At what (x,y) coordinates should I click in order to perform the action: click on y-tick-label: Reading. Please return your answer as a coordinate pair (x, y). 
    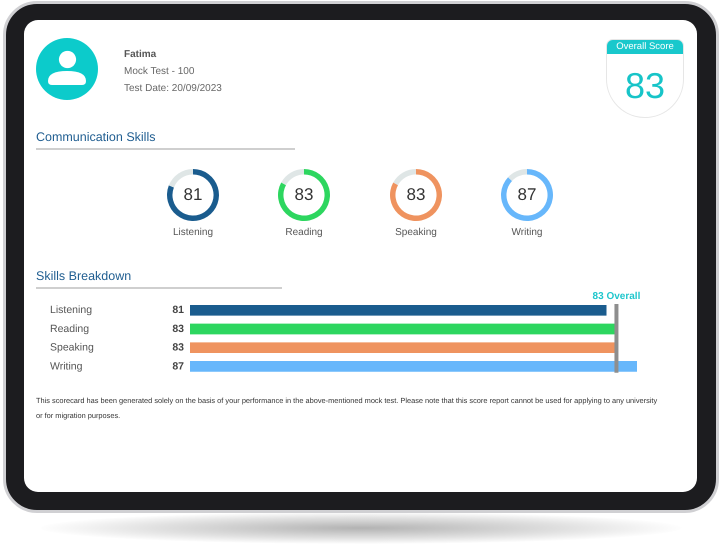
    Looking at the image, I should click on (70, 328).